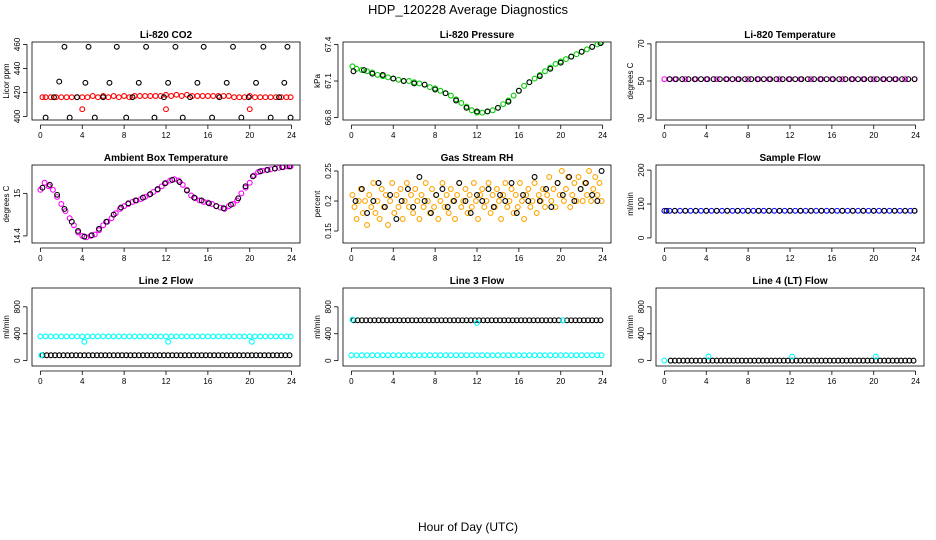 The width and height of the screenshot is (936, 540). Describe the element at coordinates (82, 258) in the screenshot. I see `ambient_temp-x-tick-label: 4` at that location.